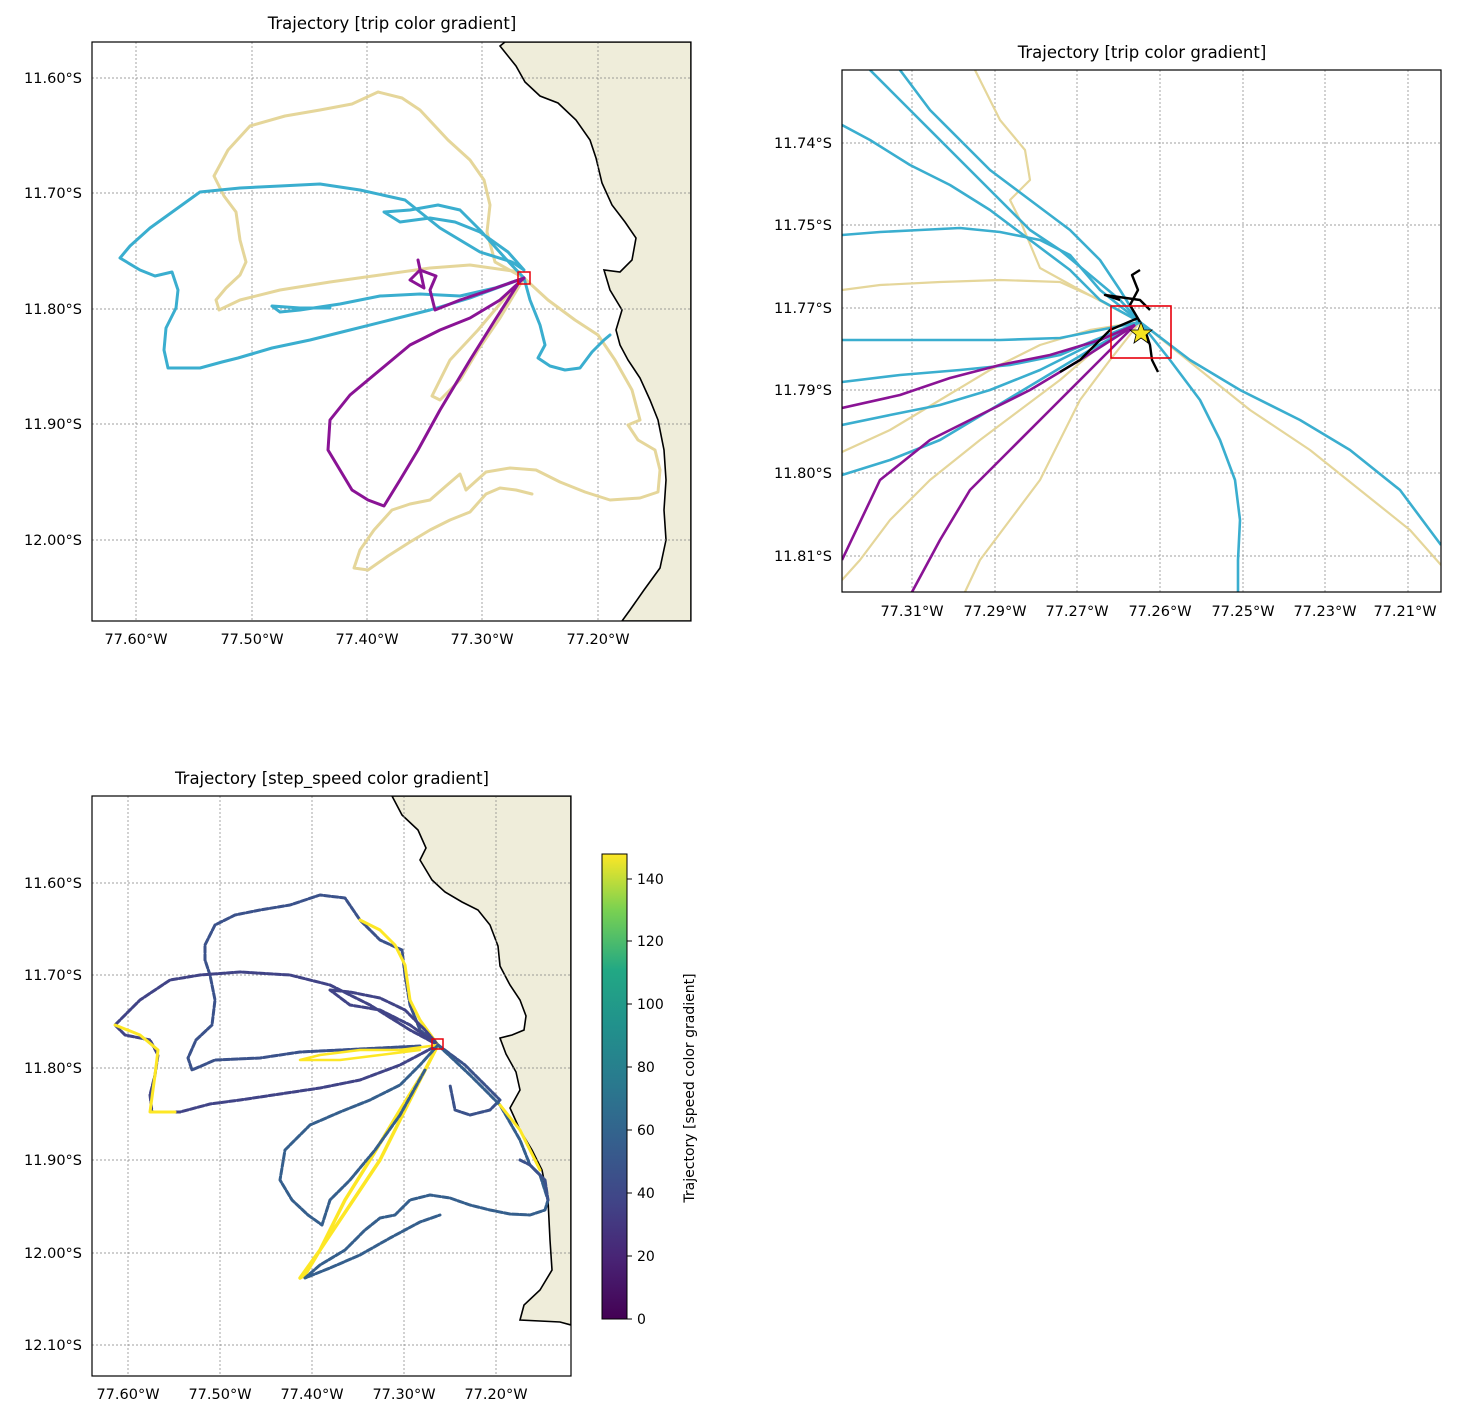 The width and height of the screenshot is (1458, 1417). I want to click on lat-tick-labels: 11.60°S 11.70°S 11.80°S 11.90°S 12.00°S, so click(53, 310).